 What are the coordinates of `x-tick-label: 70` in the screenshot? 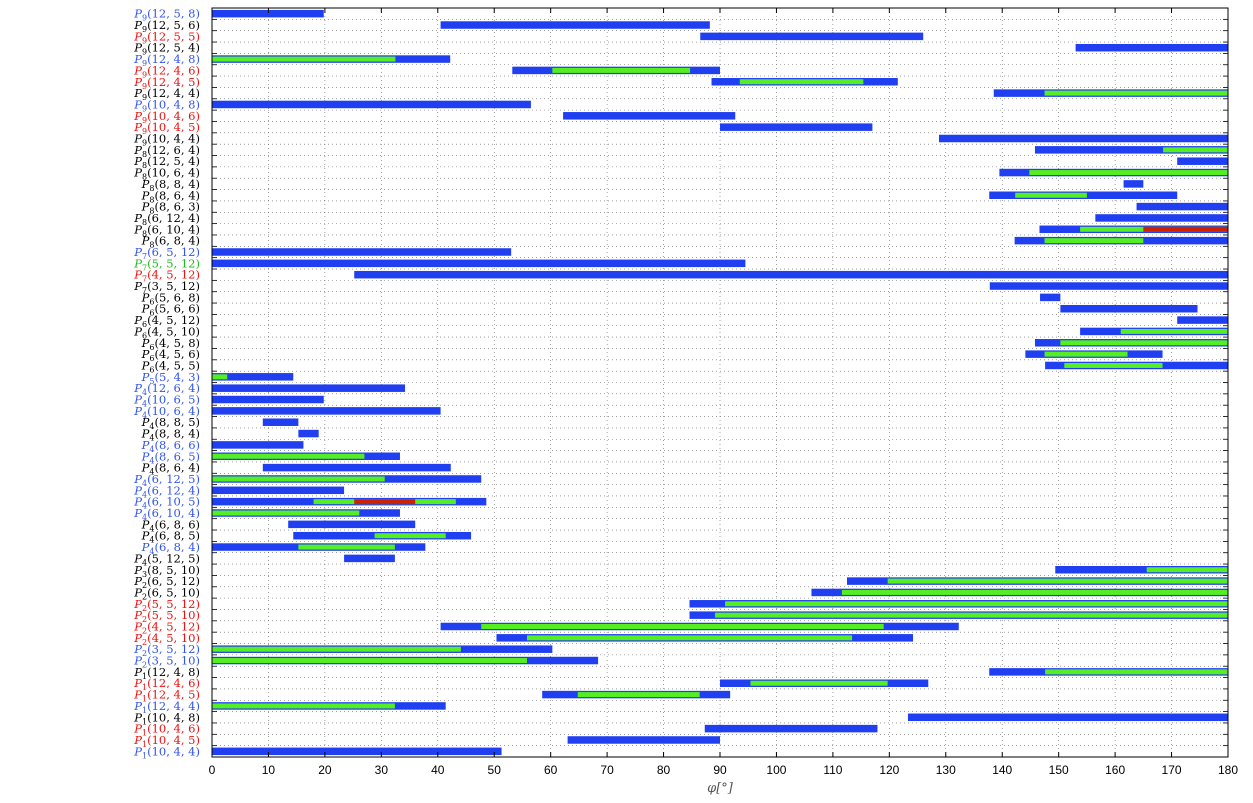 It's located at (607, 770).